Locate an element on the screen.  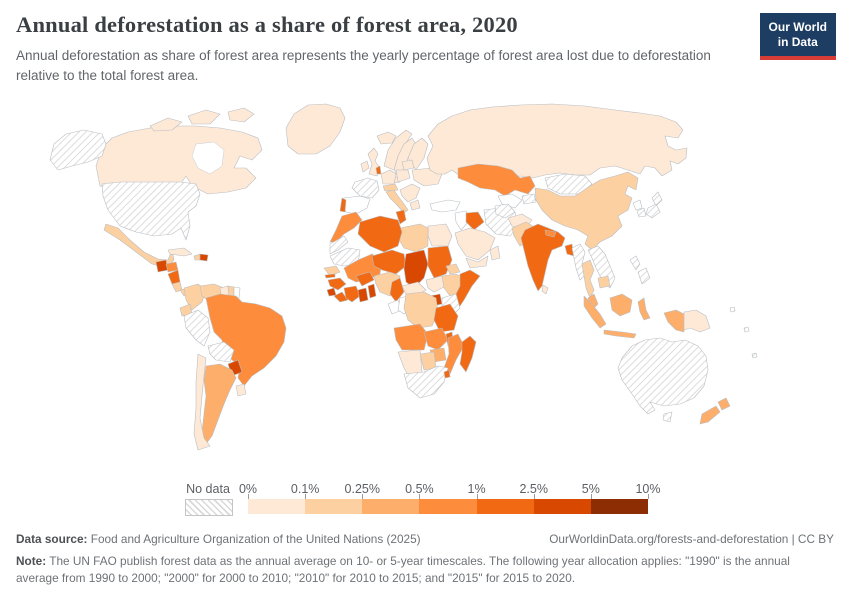
country-oman is located at coordinates (495, 253).